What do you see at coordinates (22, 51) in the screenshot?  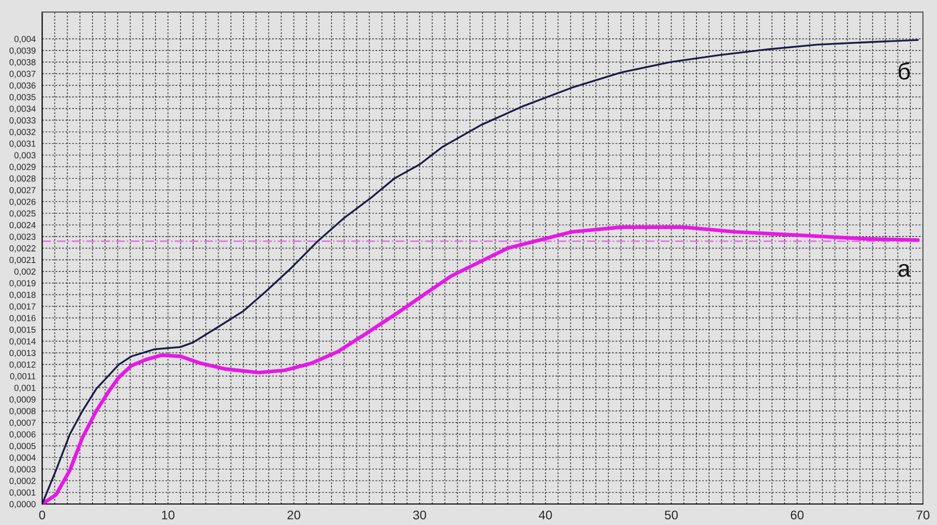 I see `y-tick-label: 0,0039` at bounding box center [22, 51].